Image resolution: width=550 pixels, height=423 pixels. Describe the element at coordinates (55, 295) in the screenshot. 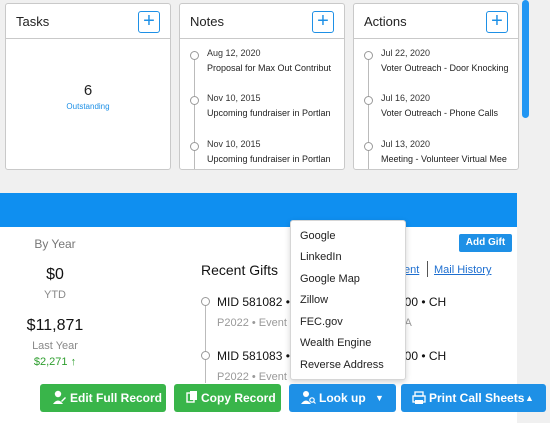

I see `ytd-label: YTD` at that location.